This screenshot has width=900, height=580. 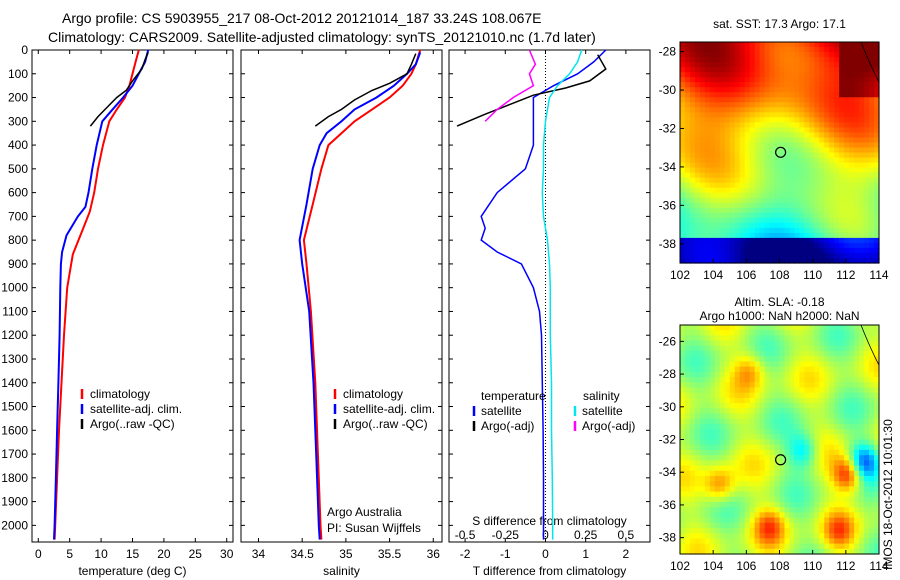 I want to click on y-tick-label: 400, so click(x=18, y=145).